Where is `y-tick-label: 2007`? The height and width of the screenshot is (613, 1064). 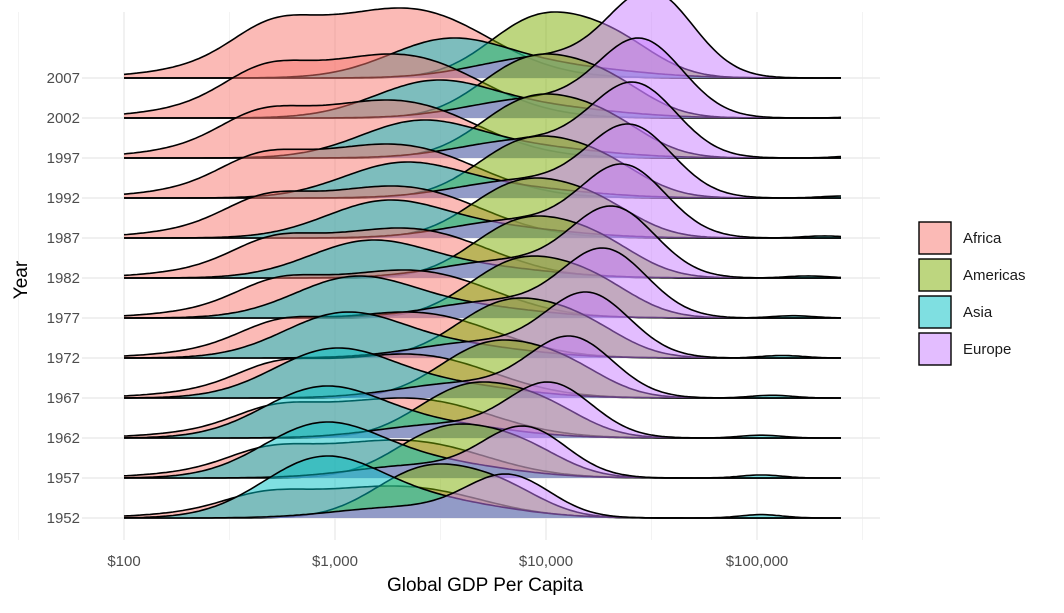
y-tick-label: 2007 is located at coordinates (63, 78).